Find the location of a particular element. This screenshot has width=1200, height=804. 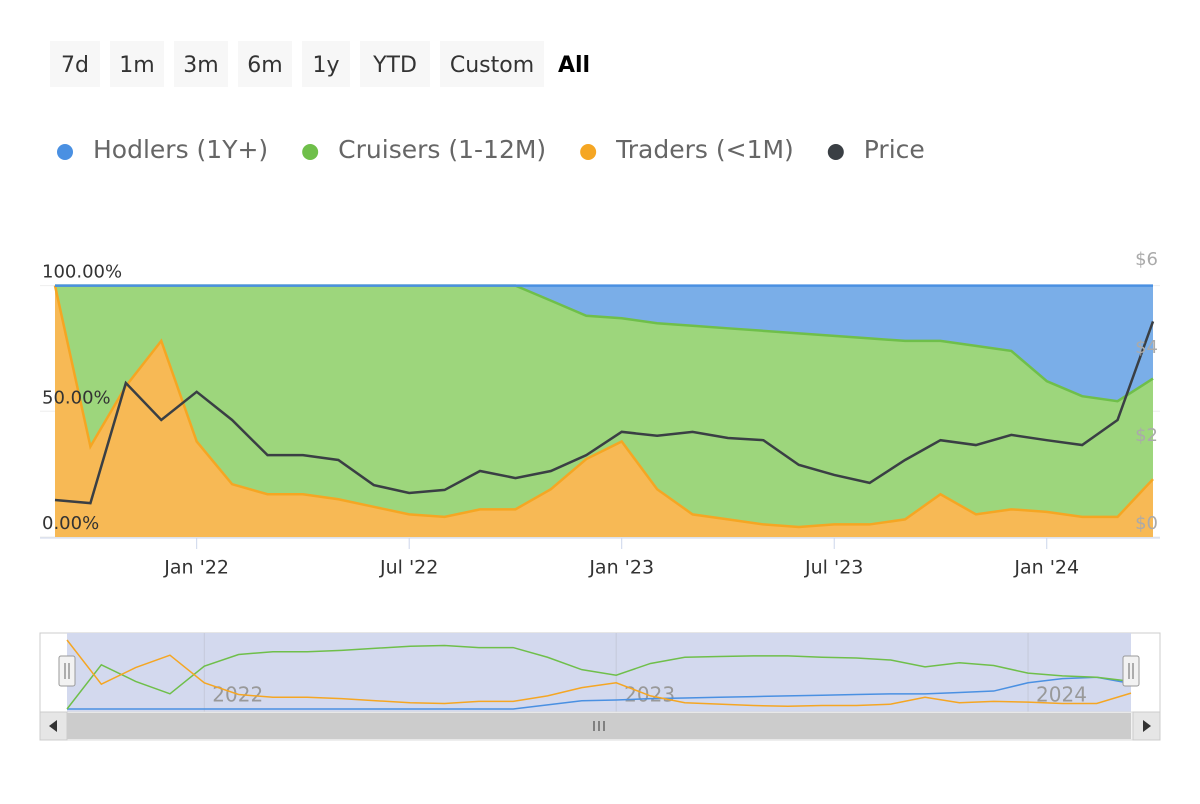

range-button-label: All is located at coordinates (574, 65).